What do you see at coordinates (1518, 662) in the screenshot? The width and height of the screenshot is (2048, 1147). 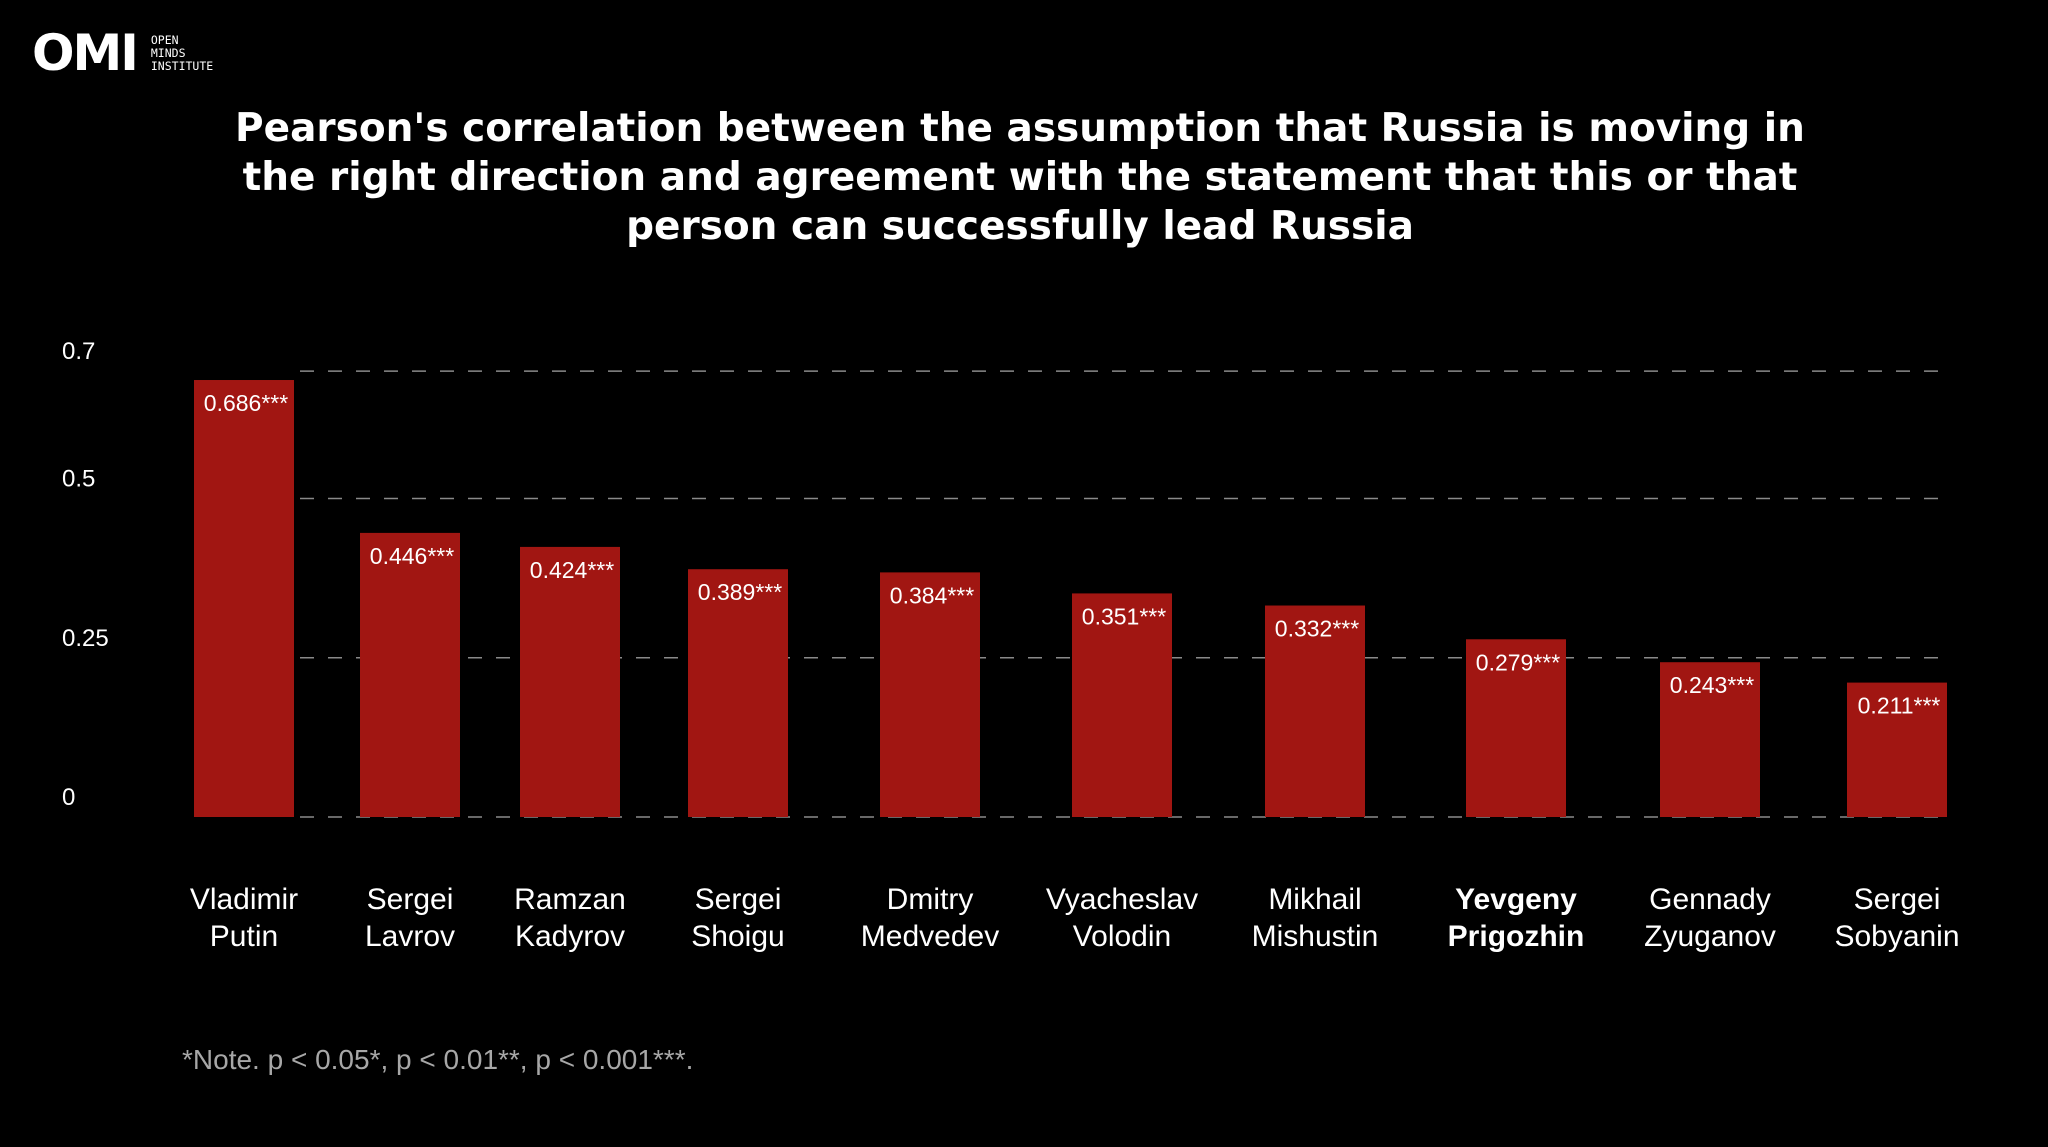 I see `bar-value-label: 0.279***` at bounding box center [1518, 662].